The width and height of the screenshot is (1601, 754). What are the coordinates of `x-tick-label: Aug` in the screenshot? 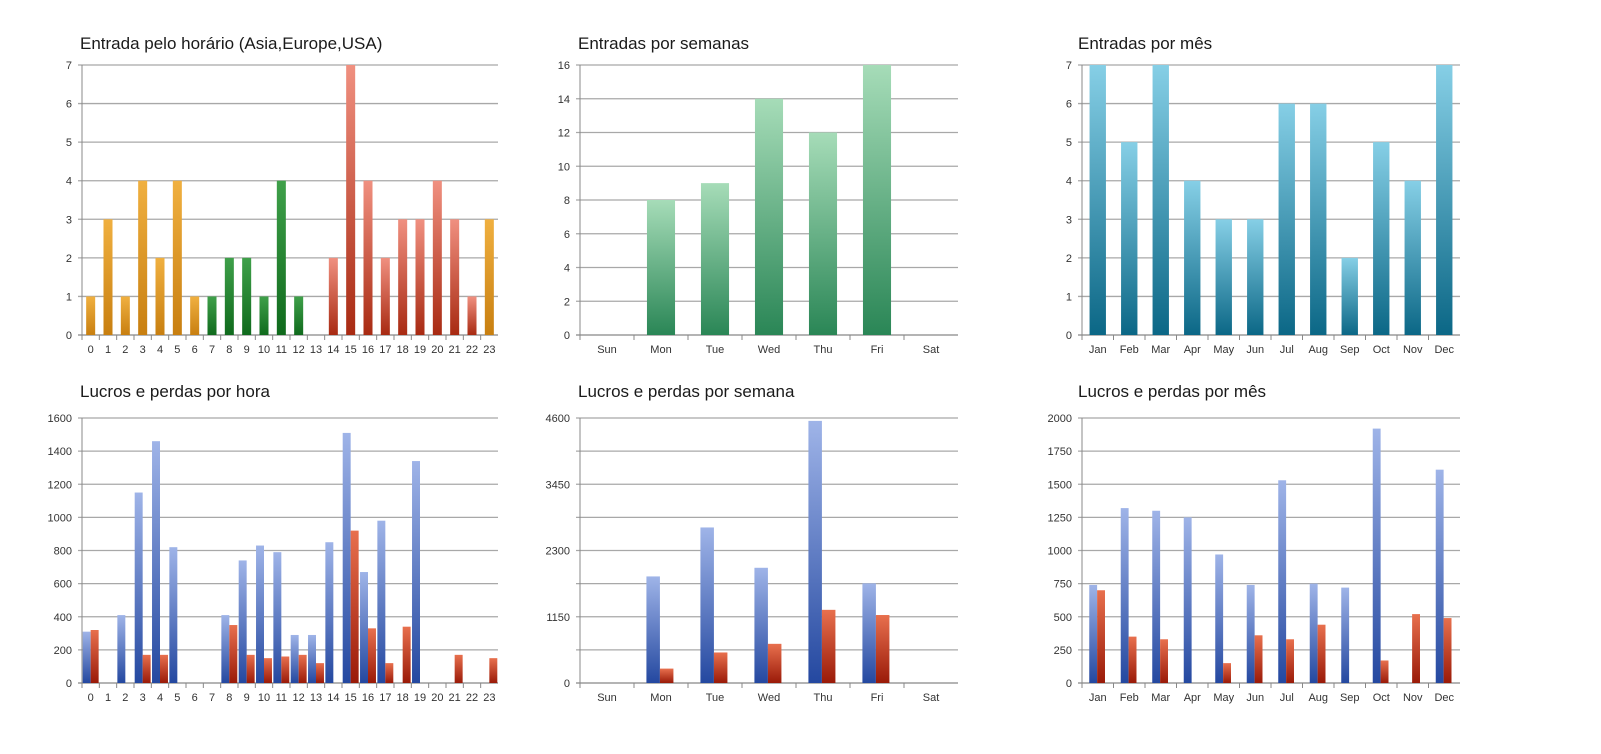 It's located at (1318, 350).